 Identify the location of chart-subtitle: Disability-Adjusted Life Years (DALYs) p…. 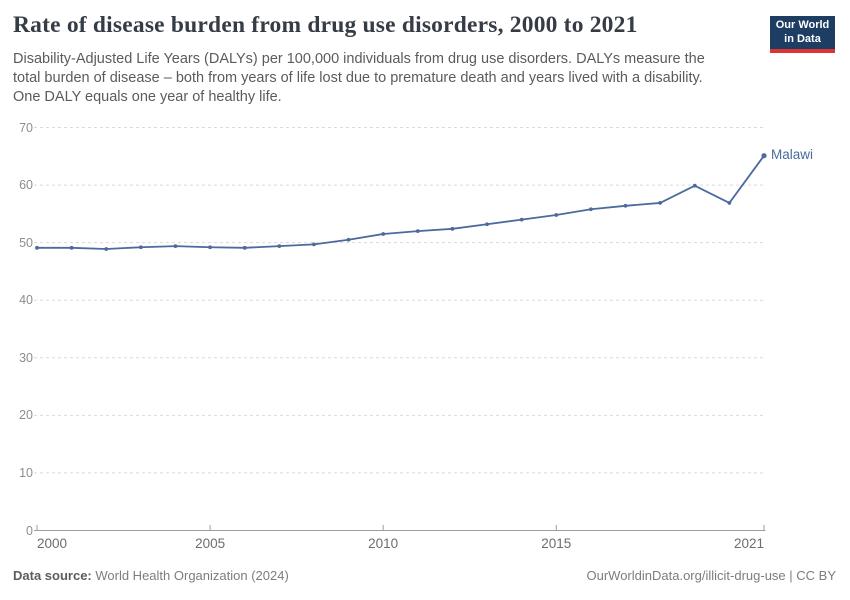
(359, 78).